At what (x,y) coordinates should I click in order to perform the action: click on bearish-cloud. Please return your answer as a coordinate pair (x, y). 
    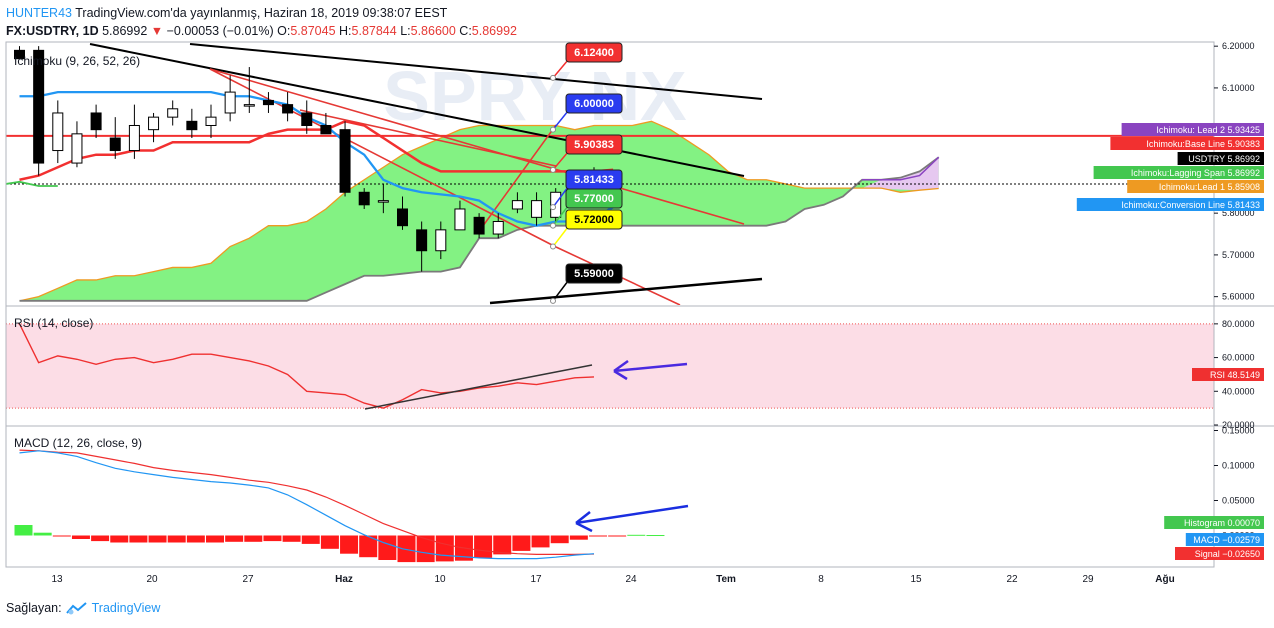
    Looking at the image, I should click on (900, 174).